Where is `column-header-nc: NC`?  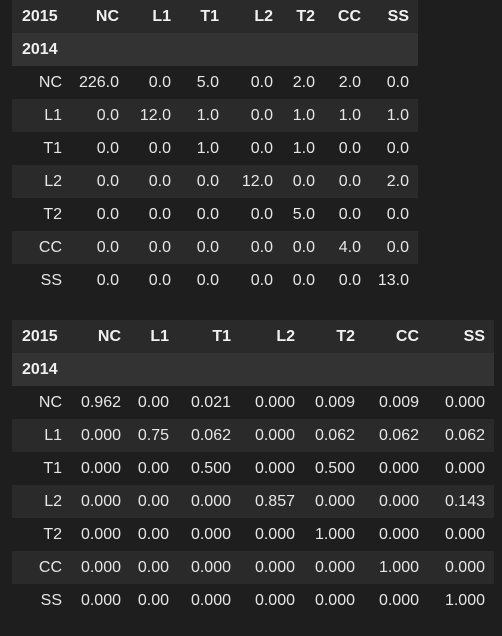 column-header-nc: NC is located at coordinates (100, 16).